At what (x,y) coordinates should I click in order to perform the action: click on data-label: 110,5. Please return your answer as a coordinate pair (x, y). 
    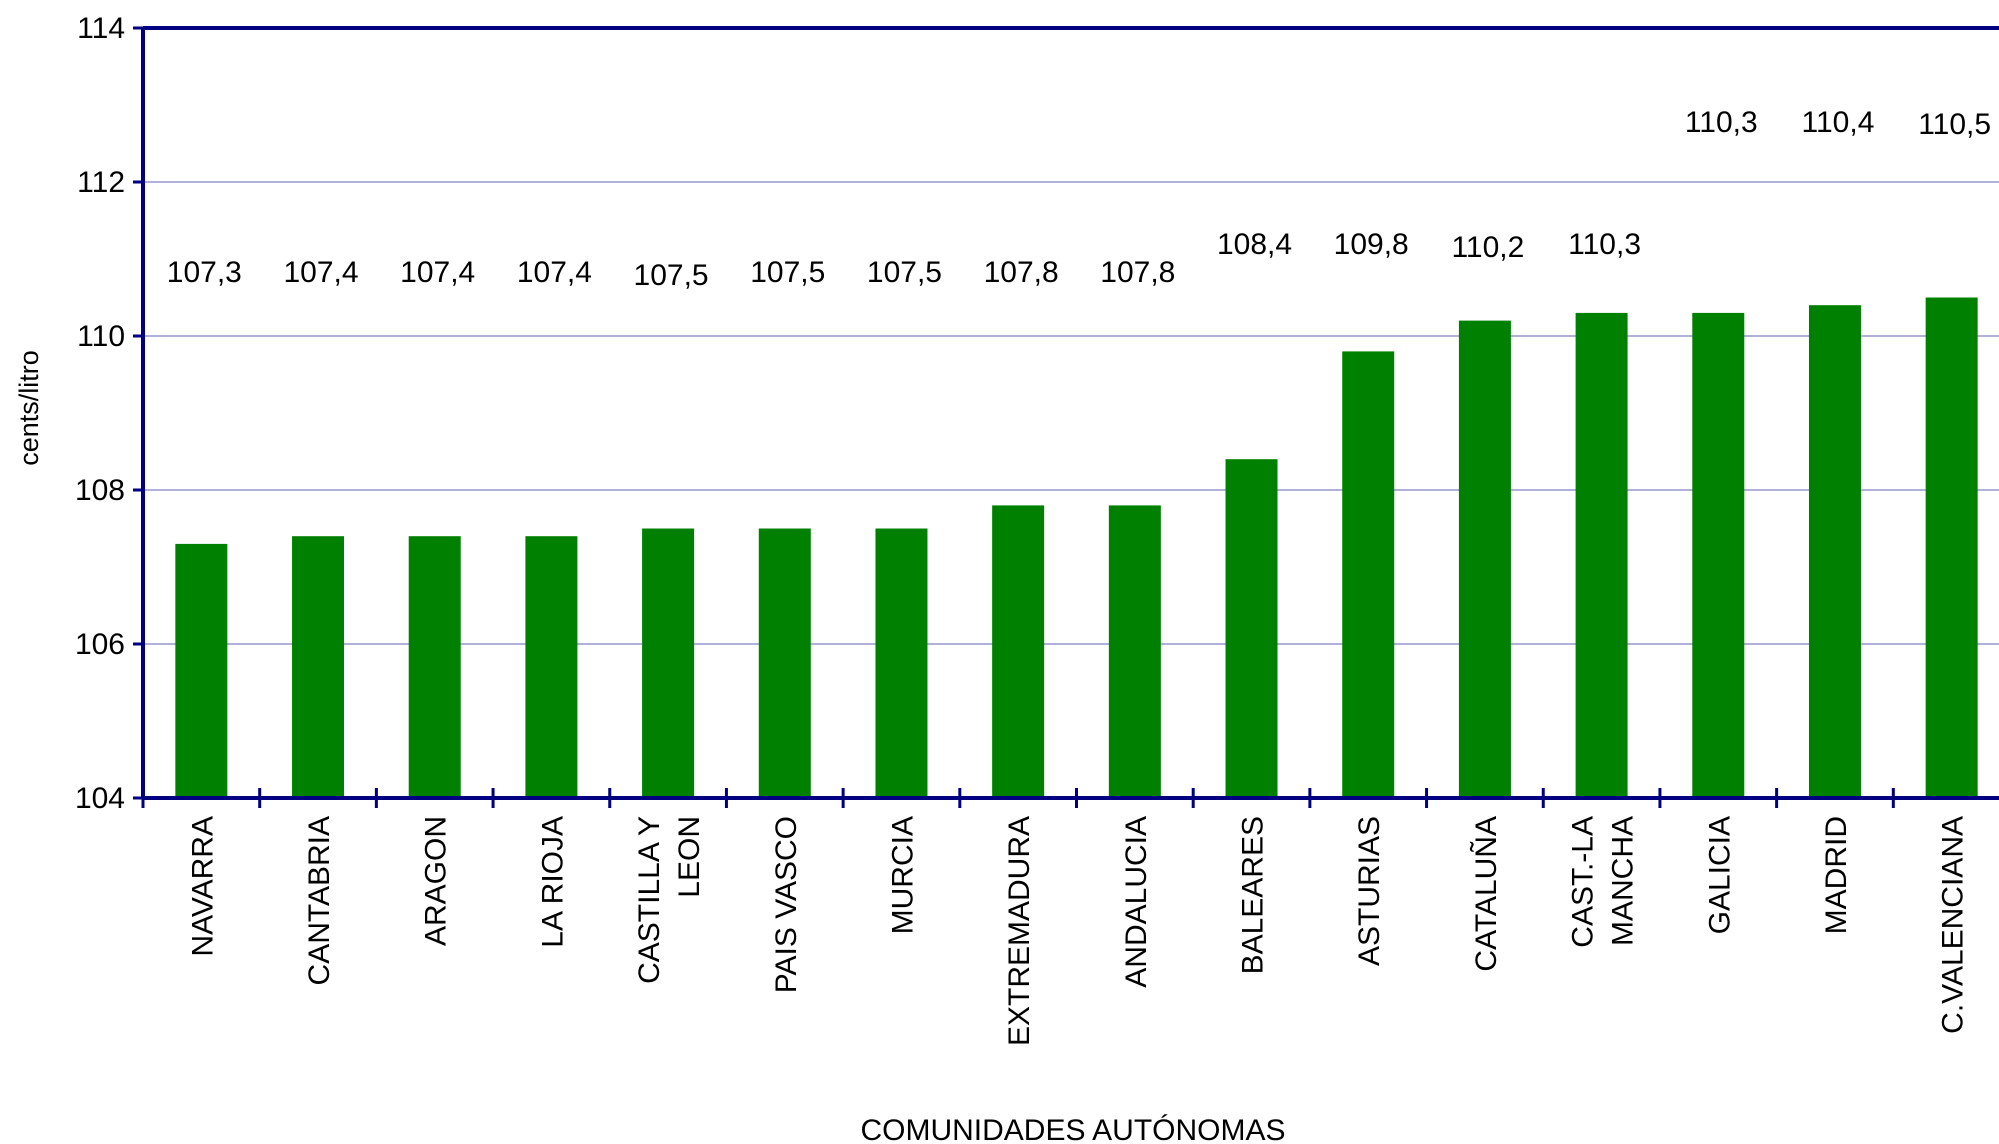
    Looking at the image, I should click on (1954, 124).